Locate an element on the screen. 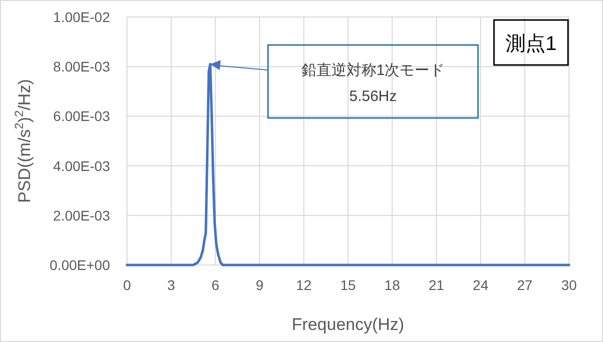  y-tick-label: 0.00E+00 is located at coordinates (80, 265).